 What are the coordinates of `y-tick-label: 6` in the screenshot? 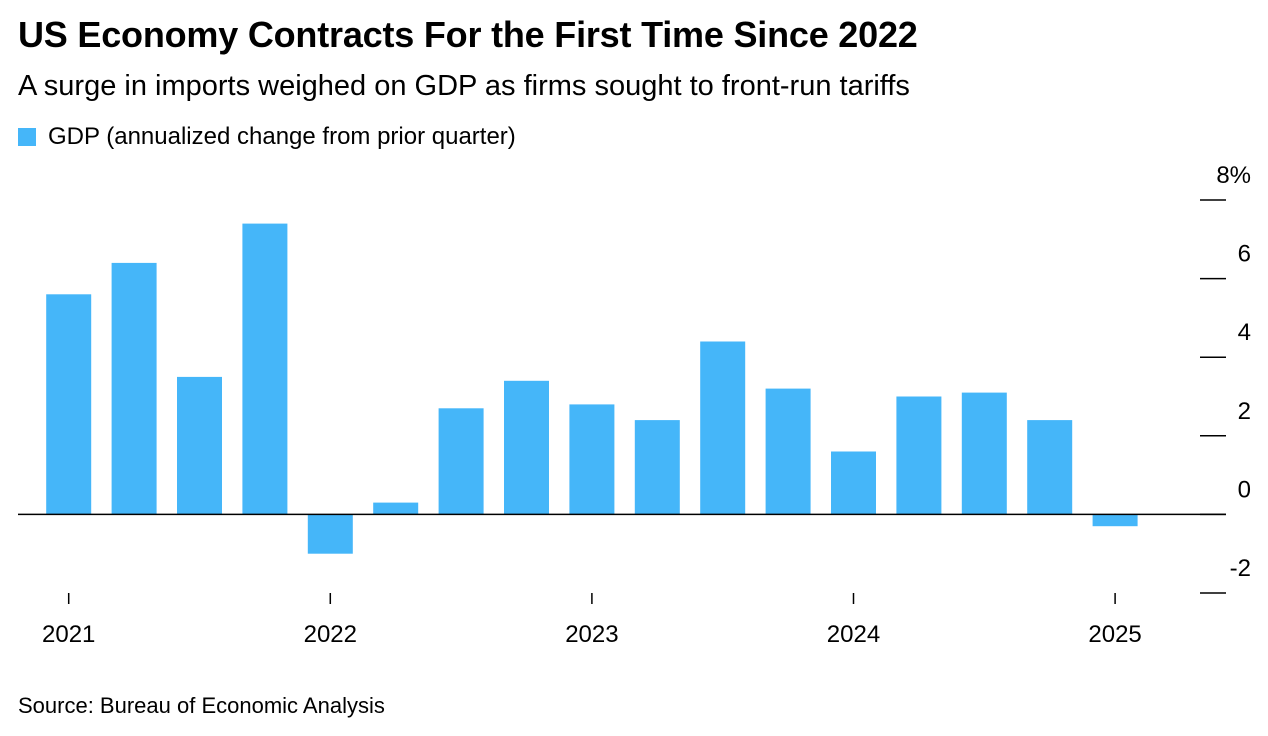 It's located at (1244, 254).